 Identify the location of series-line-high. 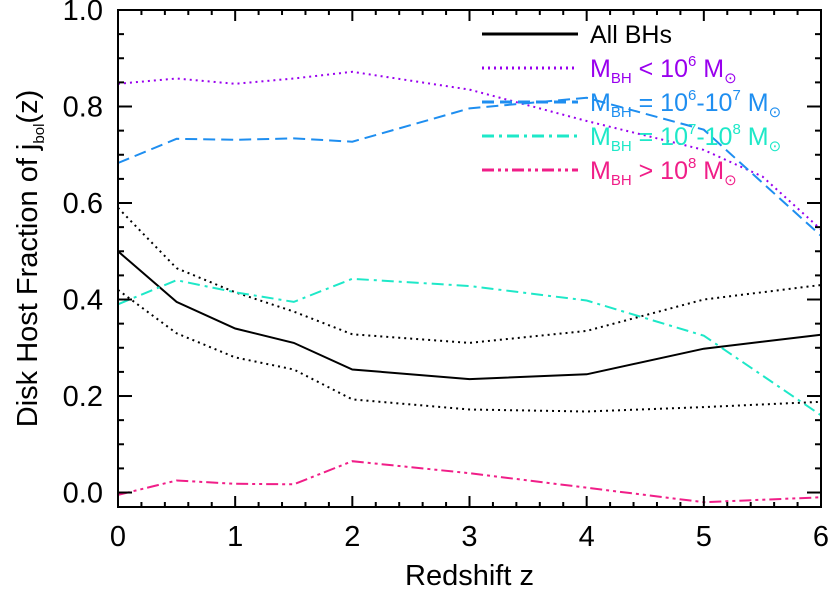
(469, 482).